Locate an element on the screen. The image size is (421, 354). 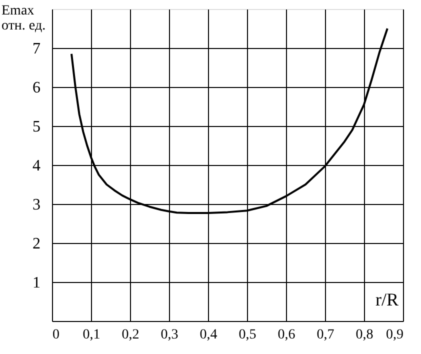
y-tick-label: 6 is located at coordinates (36, 88).